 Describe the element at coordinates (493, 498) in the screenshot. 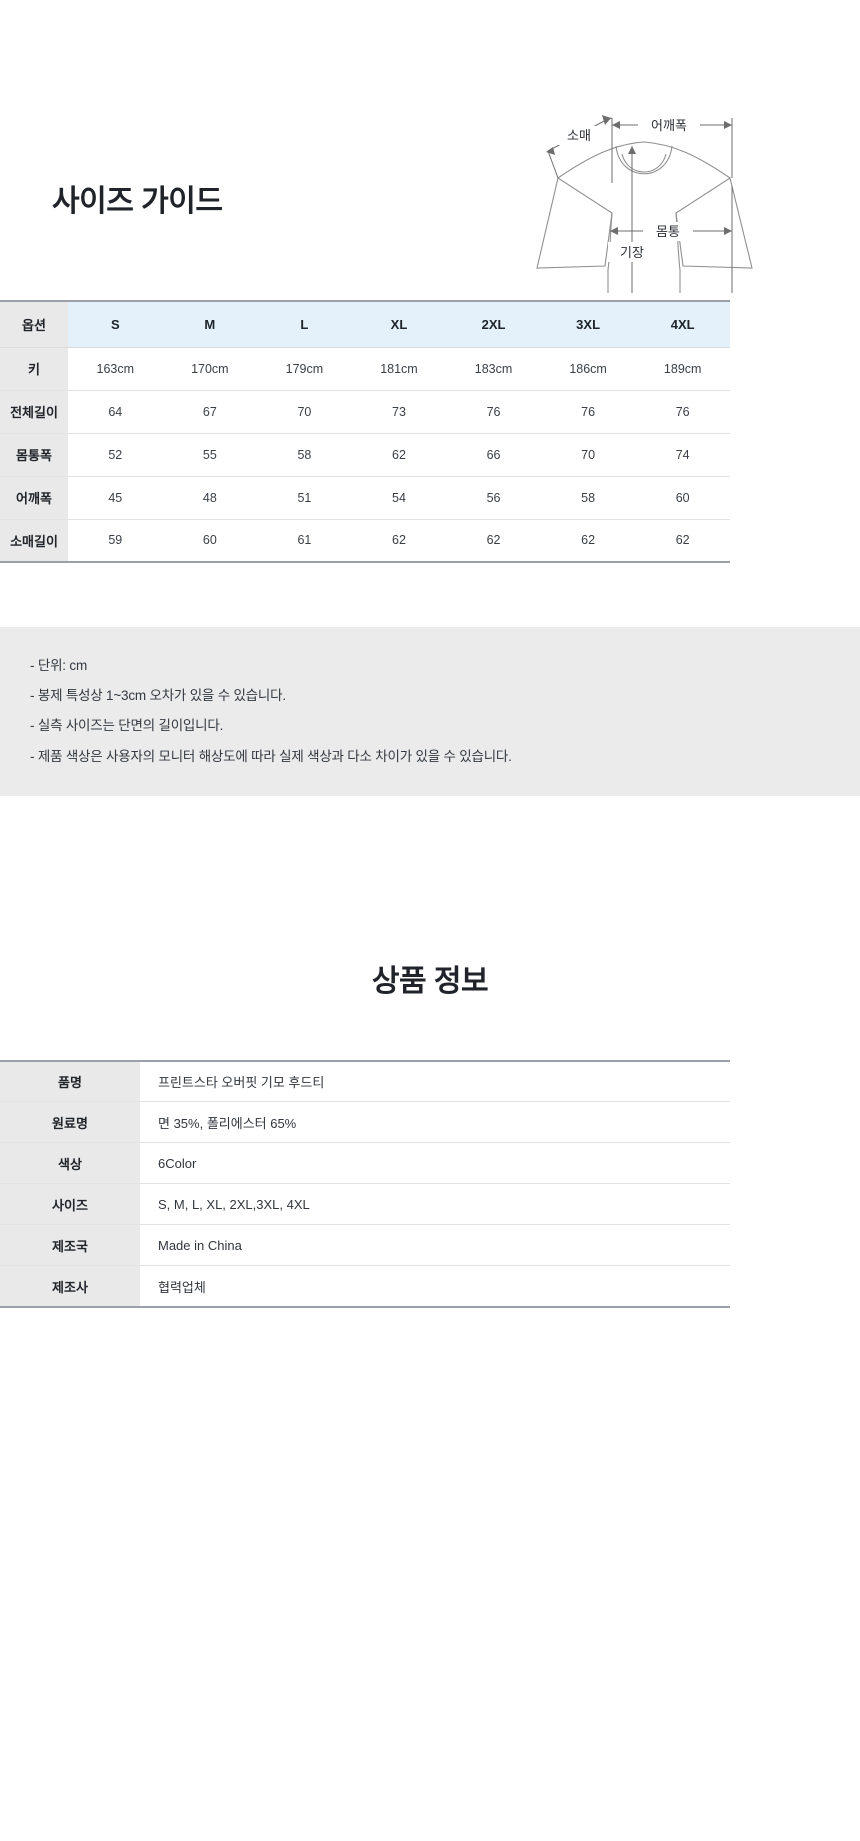

I see `size-cell-shoulder-width-2xl: 56` at that location.